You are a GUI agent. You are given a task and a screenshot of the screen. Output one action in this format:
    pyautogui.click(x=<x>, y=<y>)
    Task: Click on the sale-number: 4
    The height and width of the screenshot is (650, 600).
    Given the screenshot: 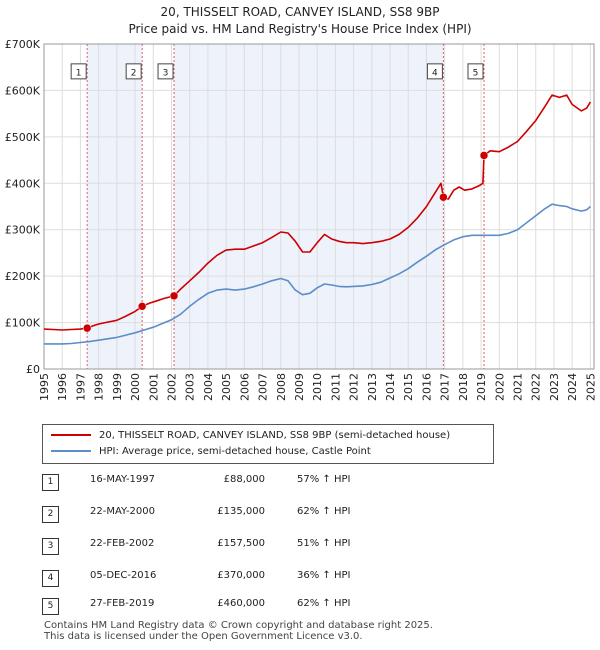 What is the action you would take?
    pyautogui.click(x=50, y=578)
    